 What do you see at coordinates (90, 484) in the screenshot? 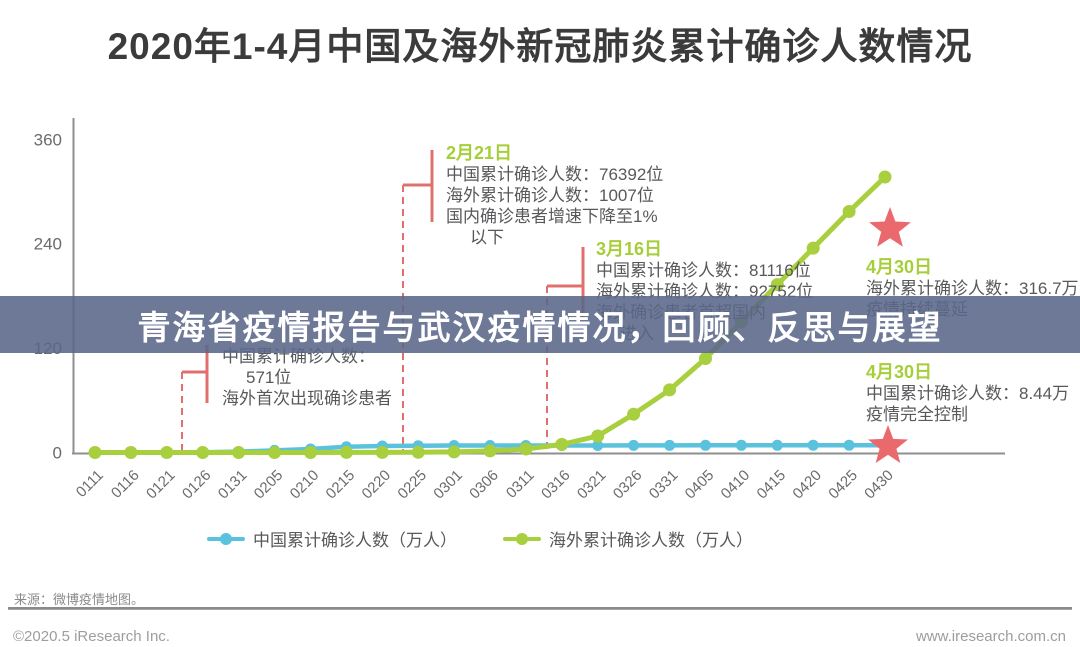
I see `x-axis-tick-label: 0111` at bounding box center [90, 484].